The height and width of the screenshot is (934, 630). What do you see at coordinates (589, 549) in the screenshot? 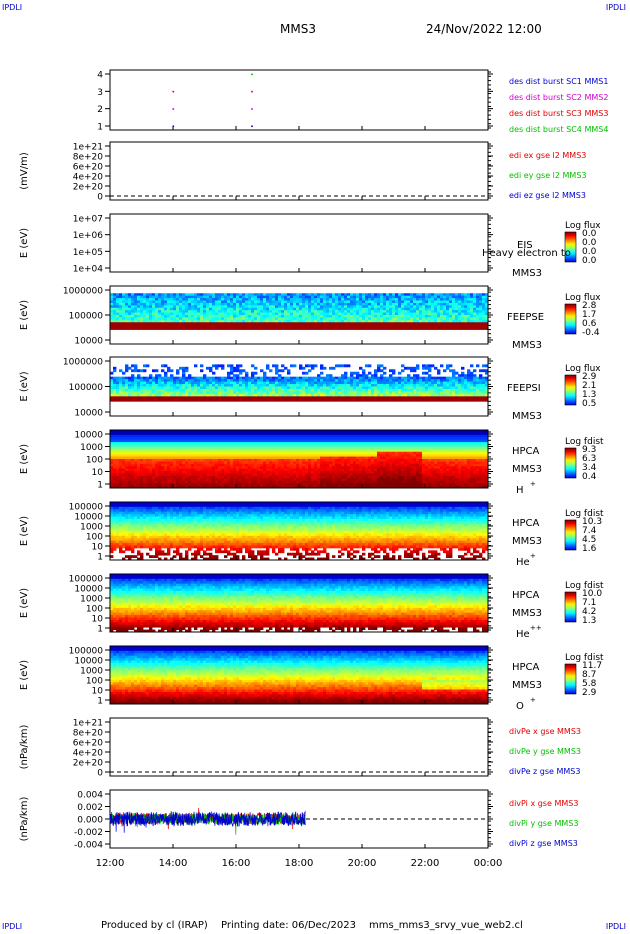
I see `colorbar-tick-label: 1.6` at bounding box center [589, 549].